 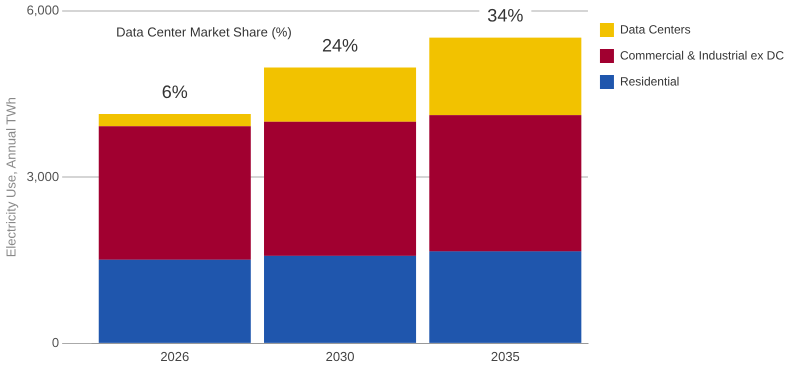 What do you see at coordinates (43, 176) in the screenshot?
I see `y-tick-label: 3,000` at bounding box center [43, 176].